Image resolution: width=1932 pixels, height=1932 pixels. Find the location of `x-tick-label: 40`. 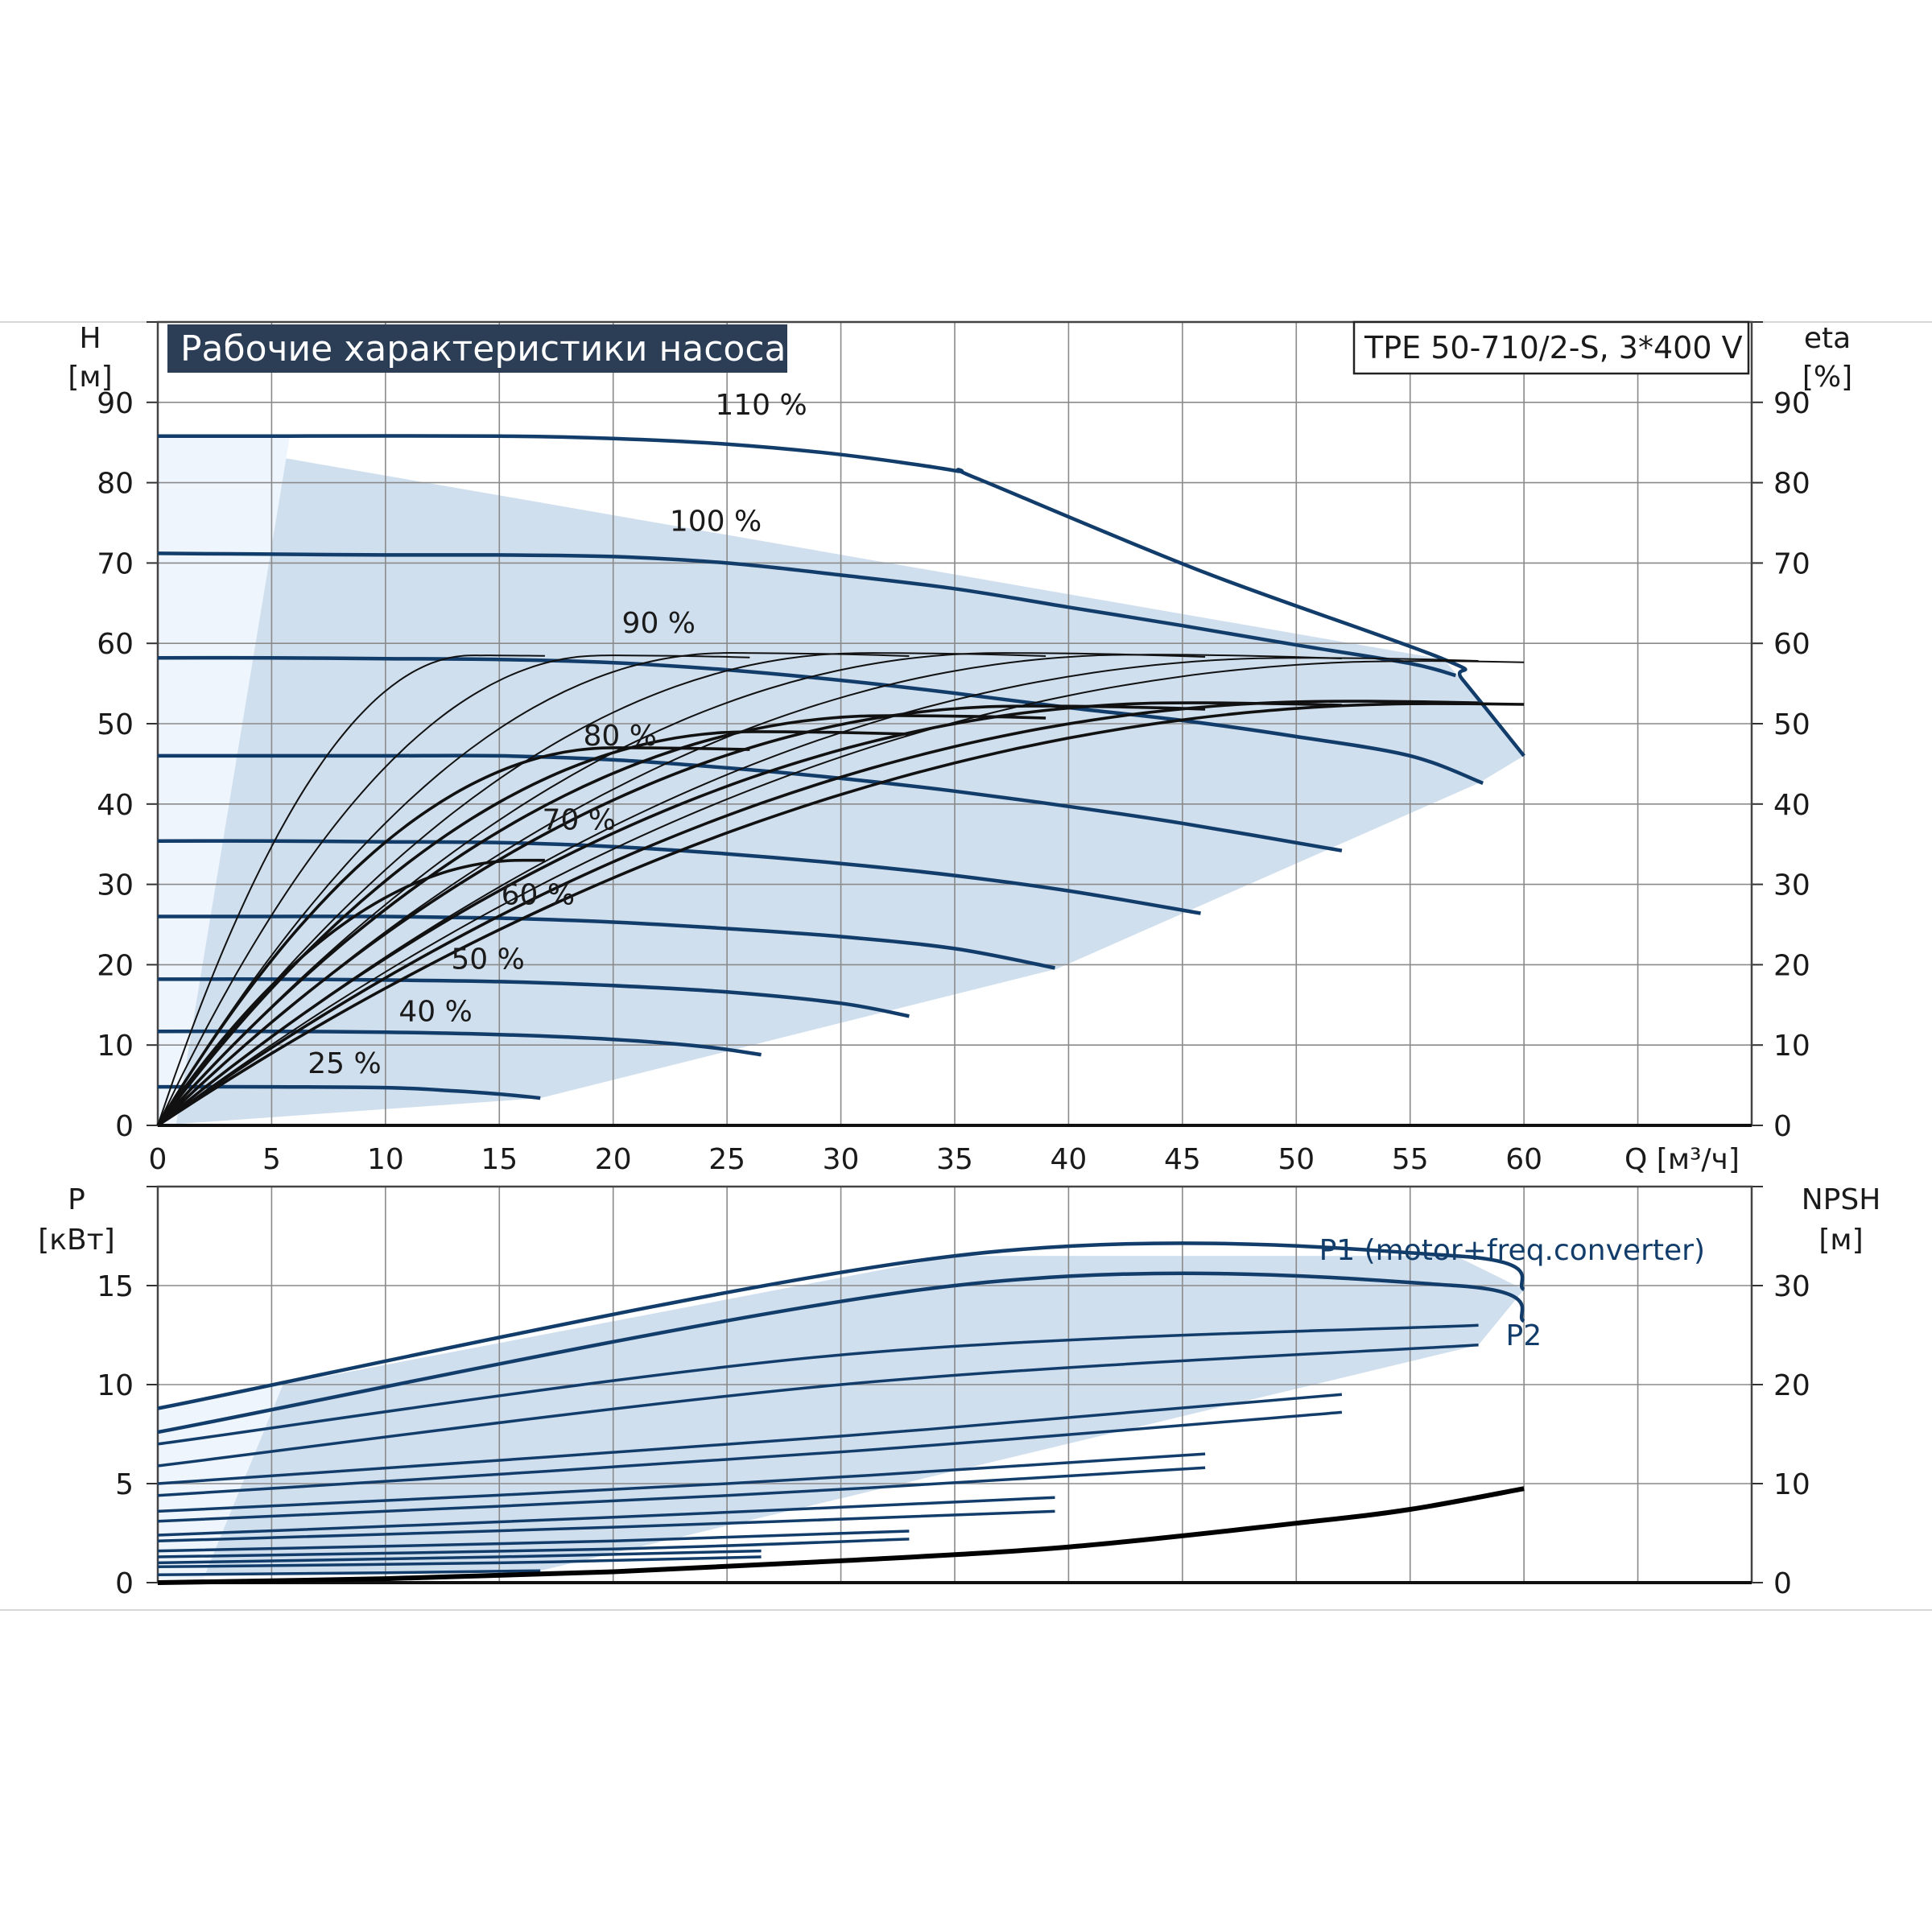

x-tick-label: 40 is located at coordinates (1069, 1159).